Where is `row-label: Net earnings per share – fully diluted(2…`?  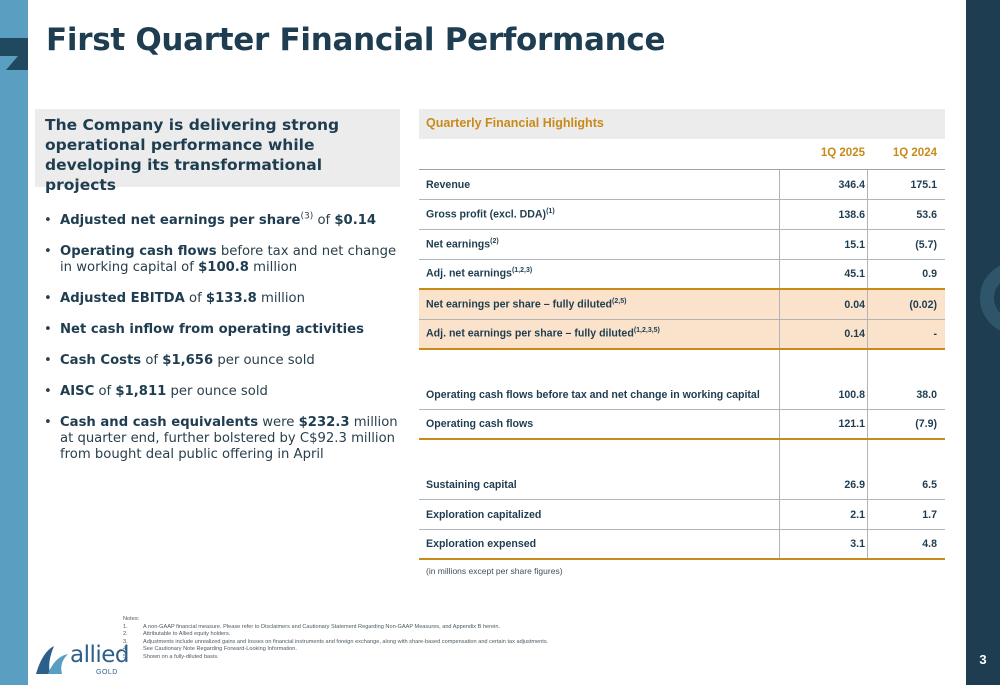 row-label: Net earnings per share – fully diluted(2… is located at coordinates (526, 304).